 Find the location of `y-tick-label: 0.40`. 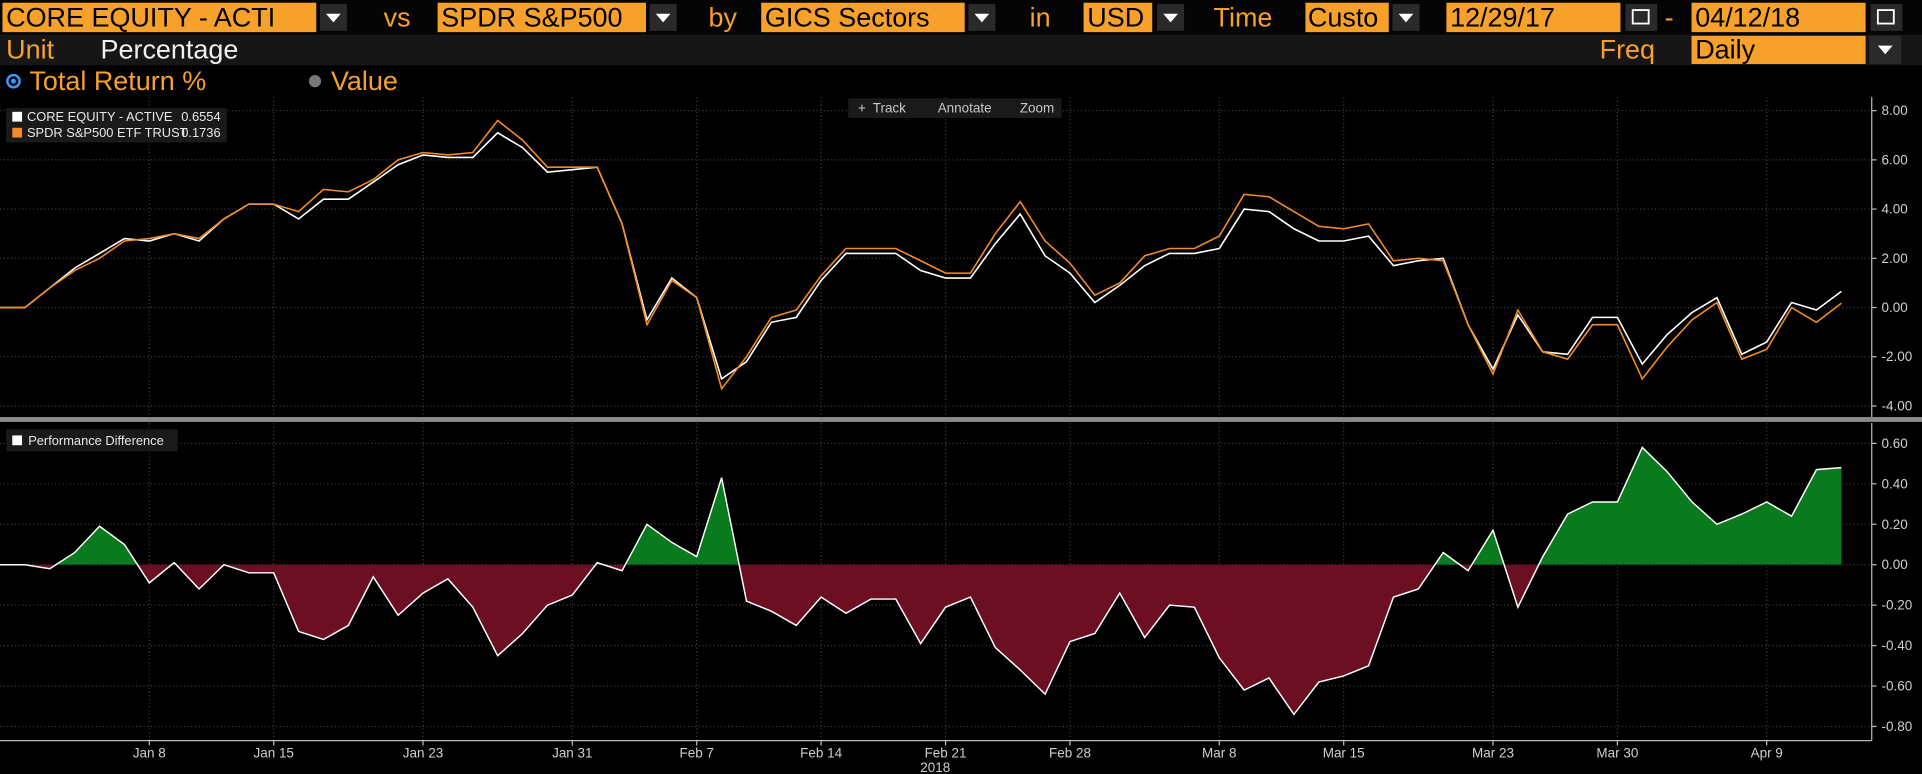

y-tick-label: 0.40 is located at coordinates (1895, 483).